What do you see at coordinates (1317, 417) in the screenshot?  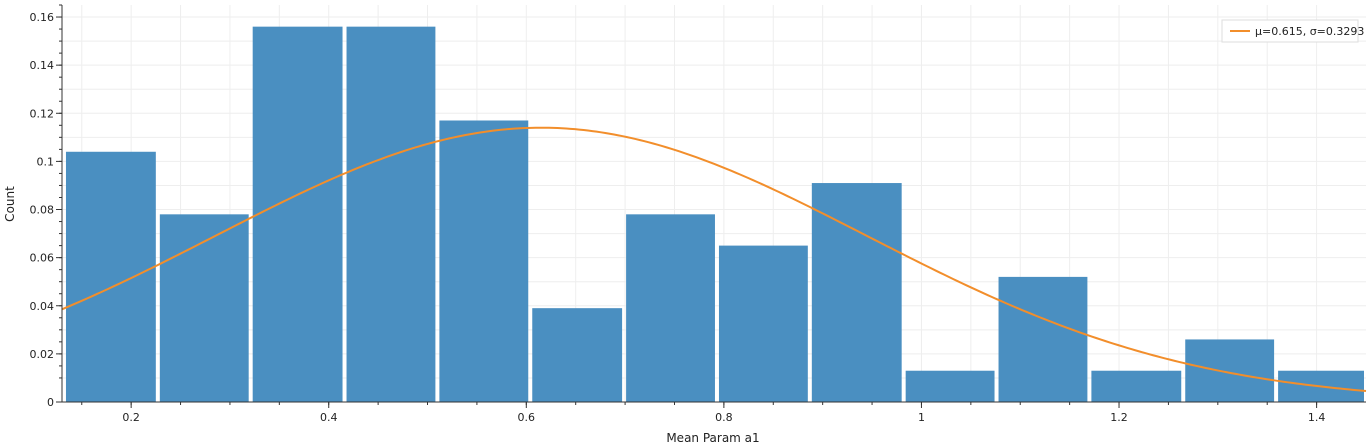 I see `x-tick-label: 1.4` at bounding box center [1317, 417].